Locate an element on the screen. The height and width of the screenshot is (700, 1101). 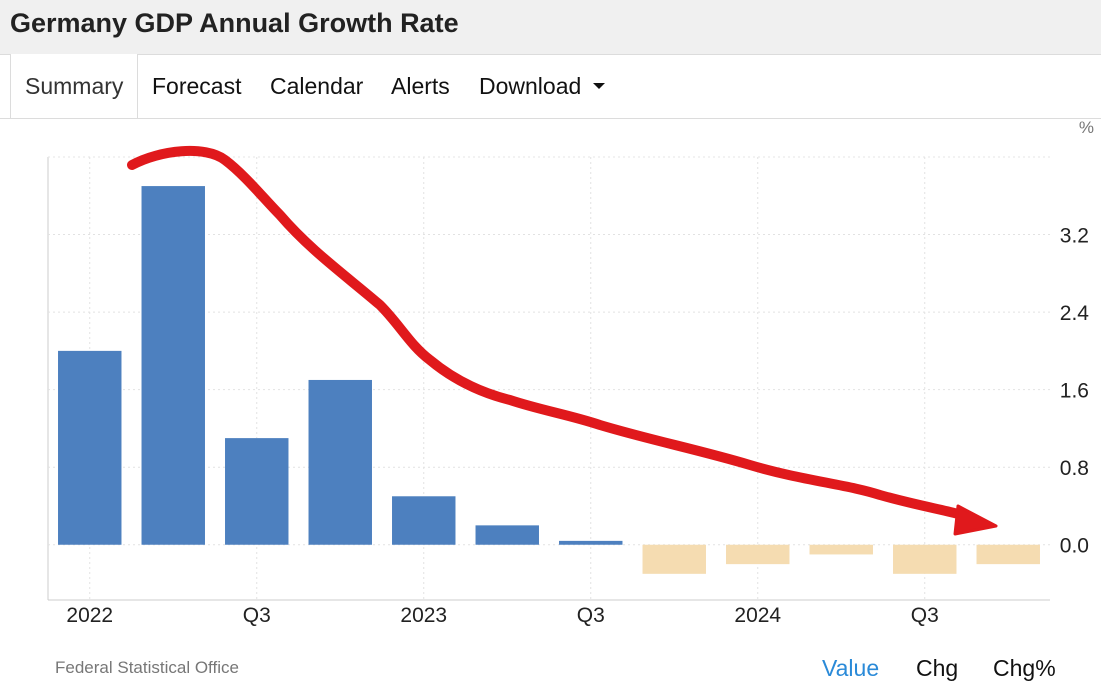
tab-bar-divider is located at coordinates (550, 118).